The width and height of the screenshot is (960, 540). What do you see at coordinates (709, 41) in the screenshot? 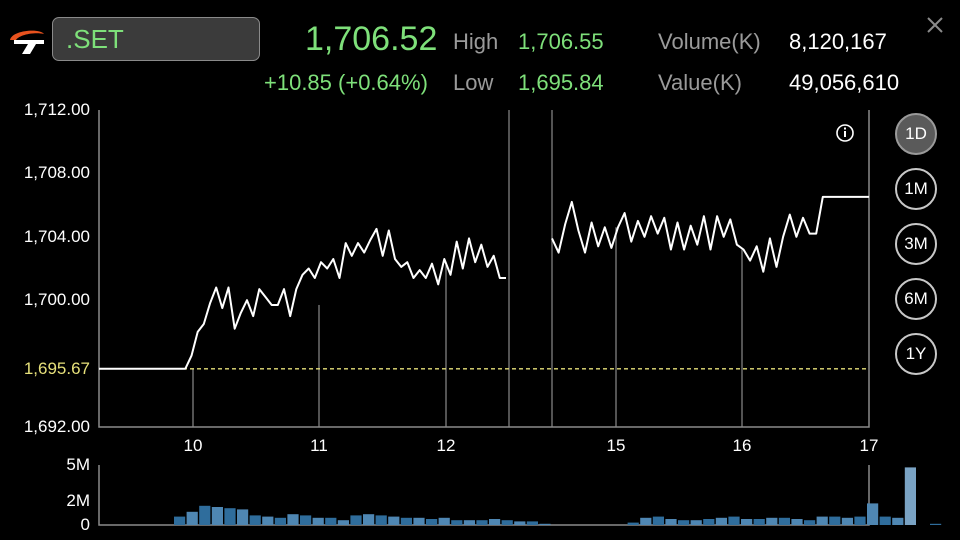
I see `volume-label: Volume(K)` at bounding box center [709, 41].